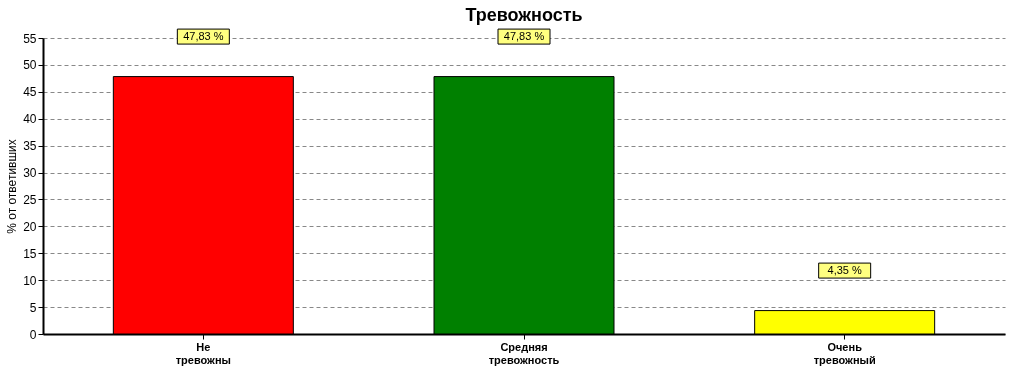 This screenshot has width=1024, height=382. I want to click on y-axis-title: % от ответивших, so click(12, 186).